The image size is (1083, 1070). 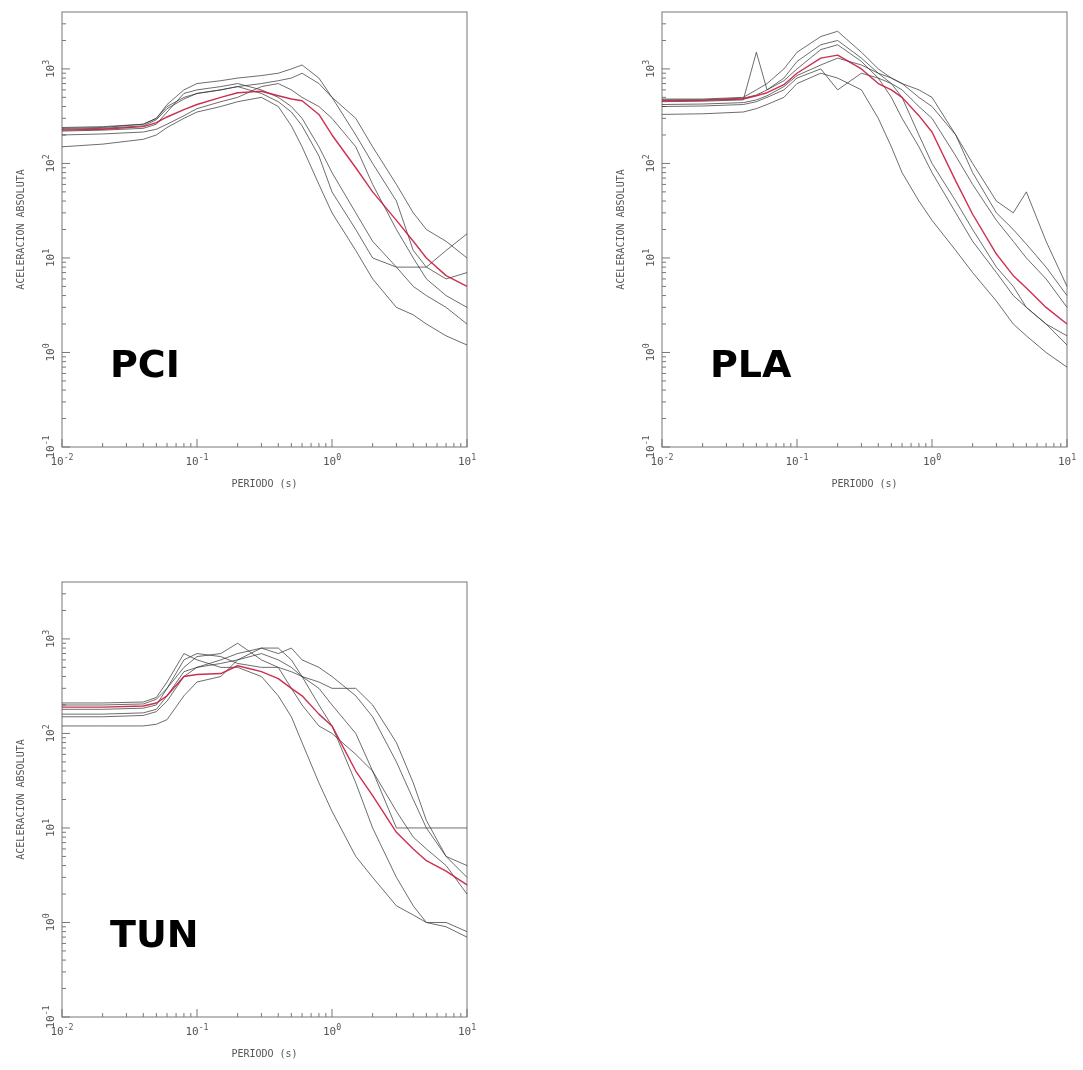 I want to click on annotation: TUN, so click(x=154, y=934).